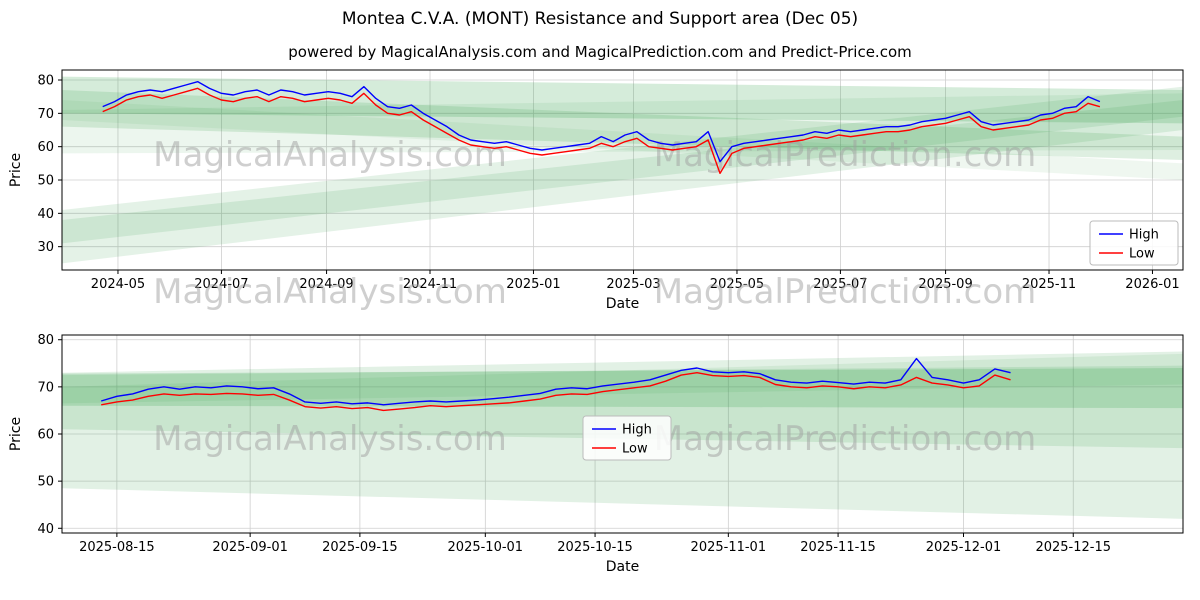 The image size is (1200, 600). What do you see at coordinates (1073, 547) in the screenshot?
I see `x-tick-label: 2025-12-15` at bounding box center [1073, 547].